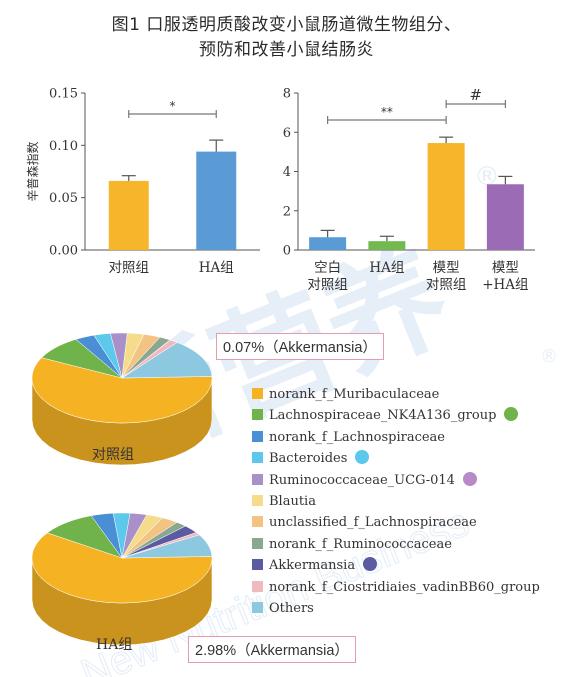  I want to click on legend-label: norank_f_Ruminococcaceae, so click(360, 544).